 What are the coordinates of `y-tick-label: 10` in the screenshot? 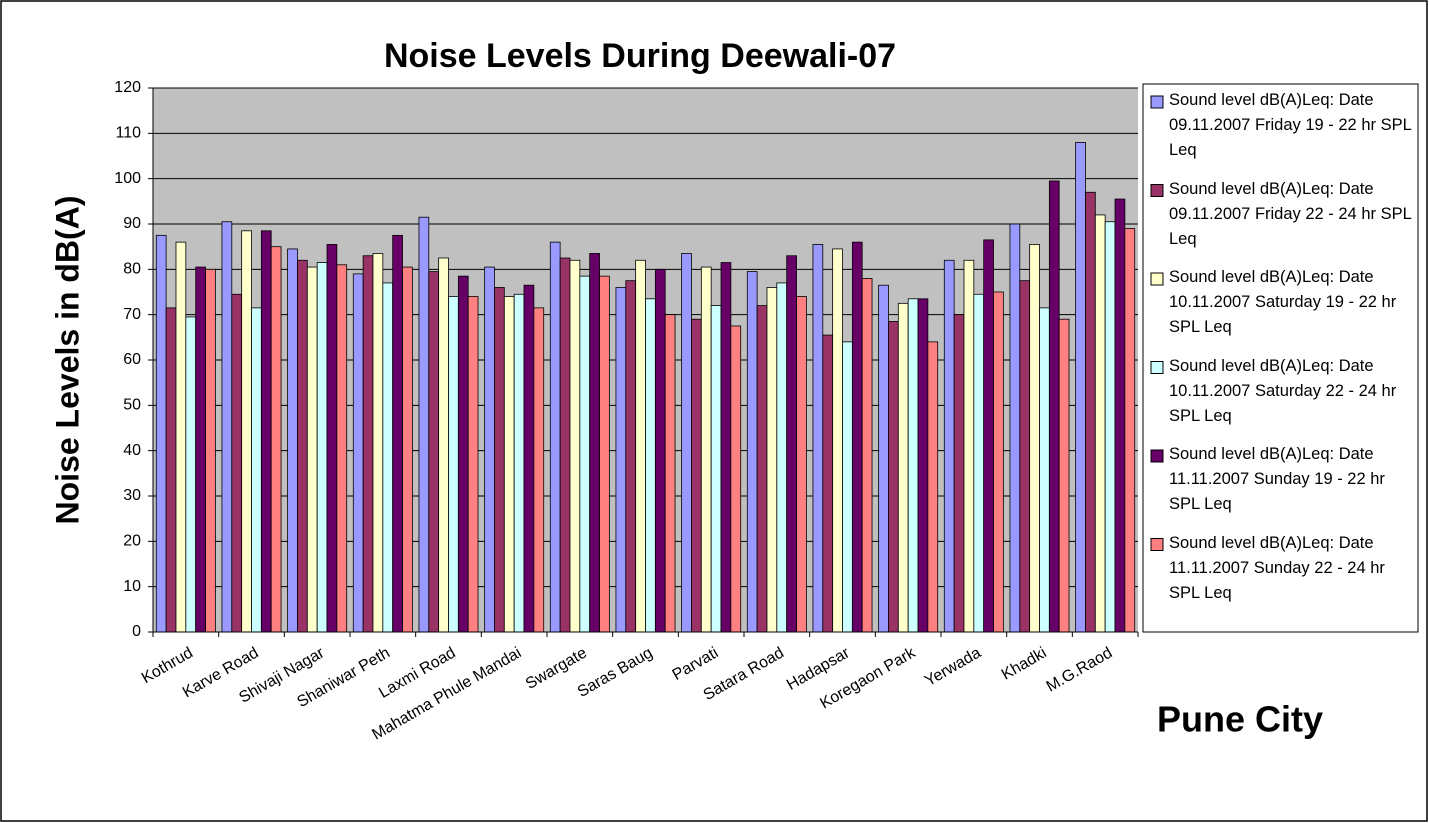 It's located at (132, 586).